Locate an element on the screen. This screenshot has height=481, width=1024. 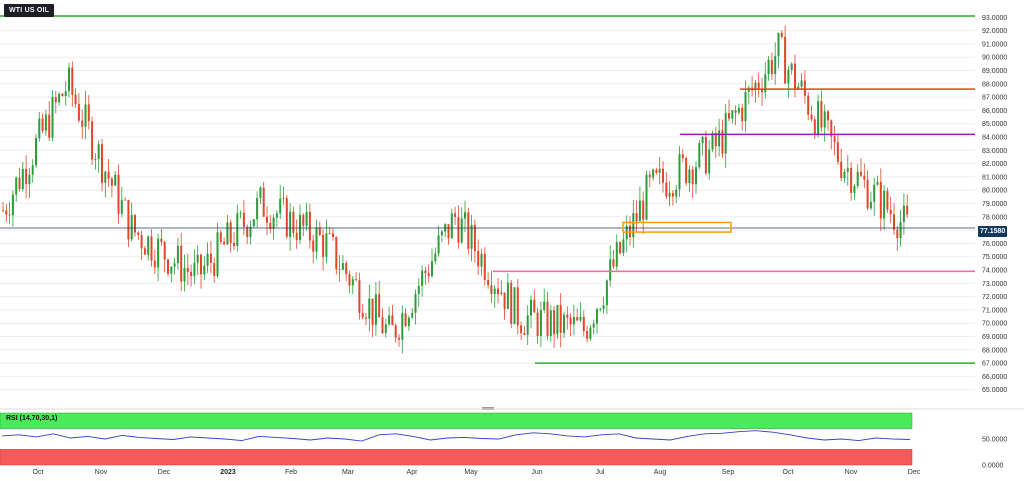
instrument-title: WTI US OIL is located at coordinates (29, 10).